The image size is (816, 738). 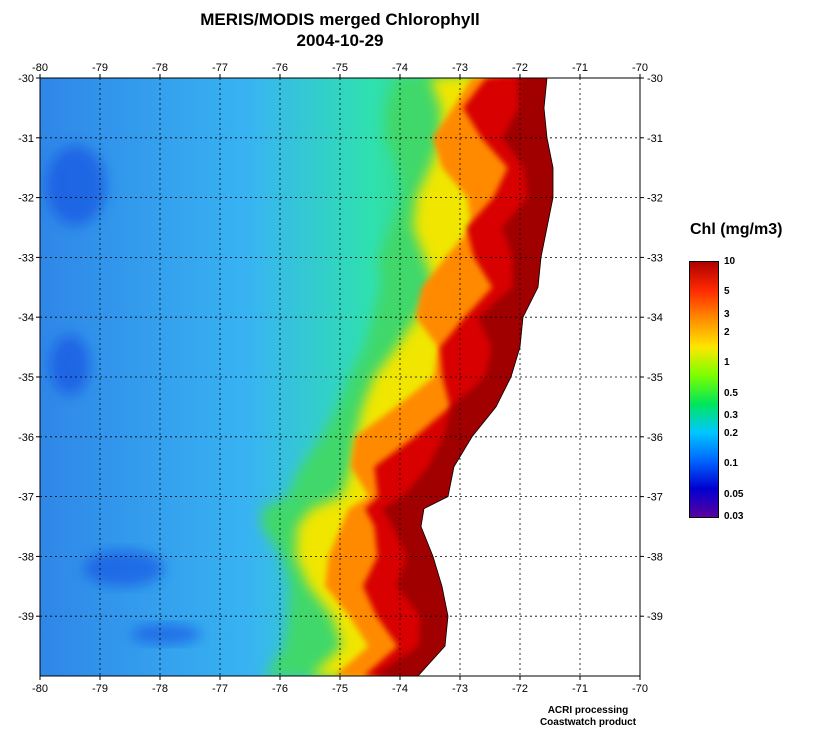 What do you see at coordinates (26, 79) in the screenshot?
I see `lat-label-left: -30` at bounding box center [26, 79].